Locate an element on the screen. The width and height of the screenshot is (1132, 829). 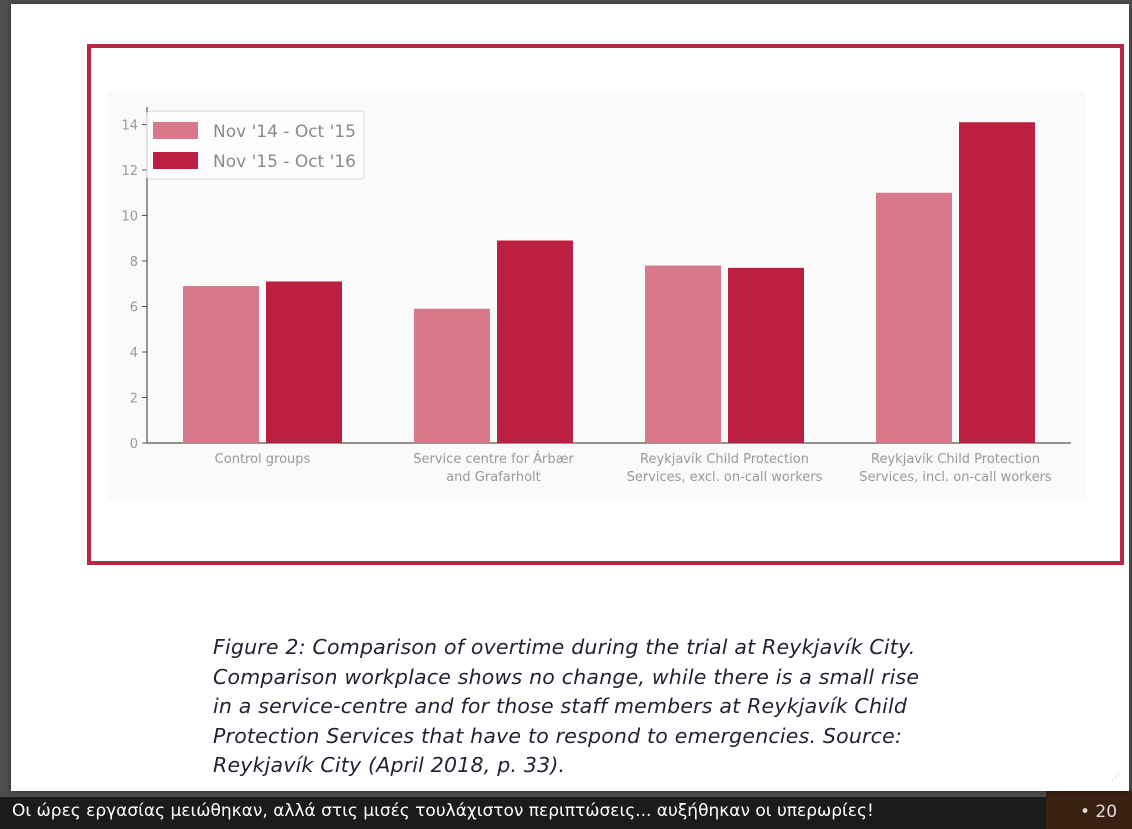
y-tick-label: 14 is located at coordinates (129, 126).